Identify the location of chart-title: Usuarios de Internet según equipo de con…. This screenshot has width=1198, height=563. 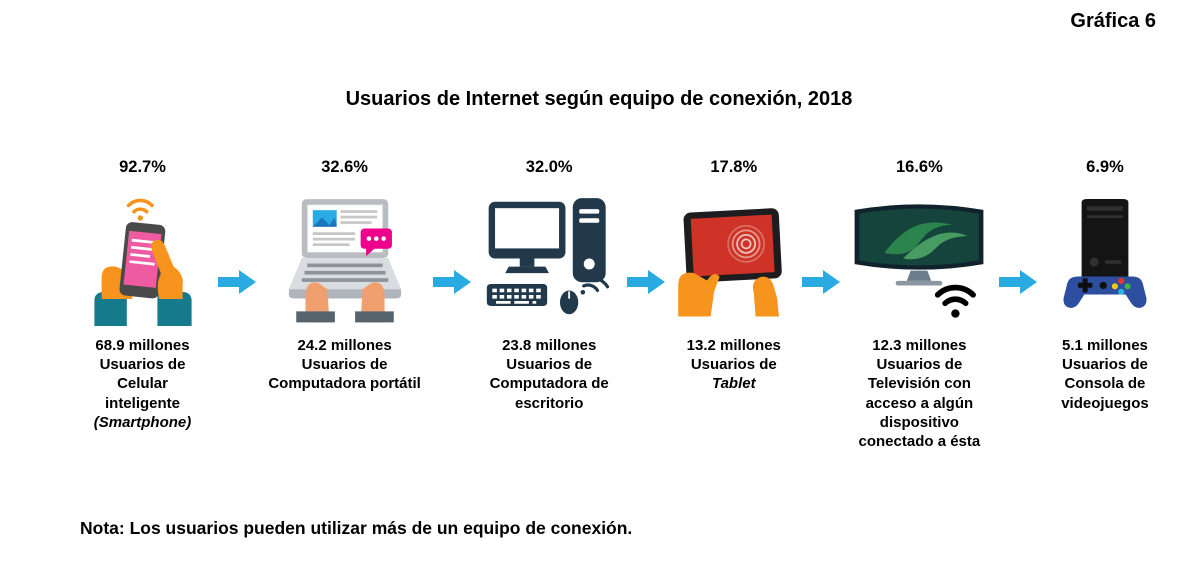
(599, 99).